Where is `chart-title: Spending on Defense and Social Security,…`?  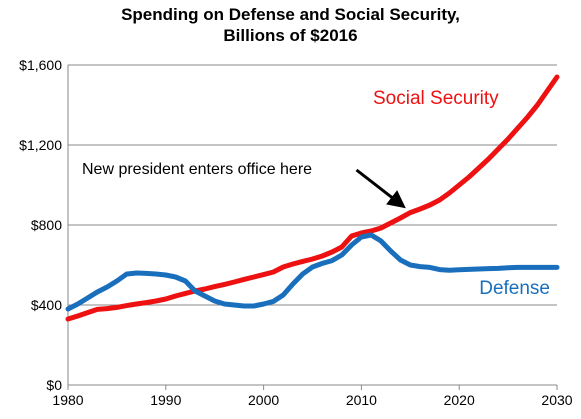
chart-title: Spending on Defense and Social Security,… is located at coordinates (290, 25).